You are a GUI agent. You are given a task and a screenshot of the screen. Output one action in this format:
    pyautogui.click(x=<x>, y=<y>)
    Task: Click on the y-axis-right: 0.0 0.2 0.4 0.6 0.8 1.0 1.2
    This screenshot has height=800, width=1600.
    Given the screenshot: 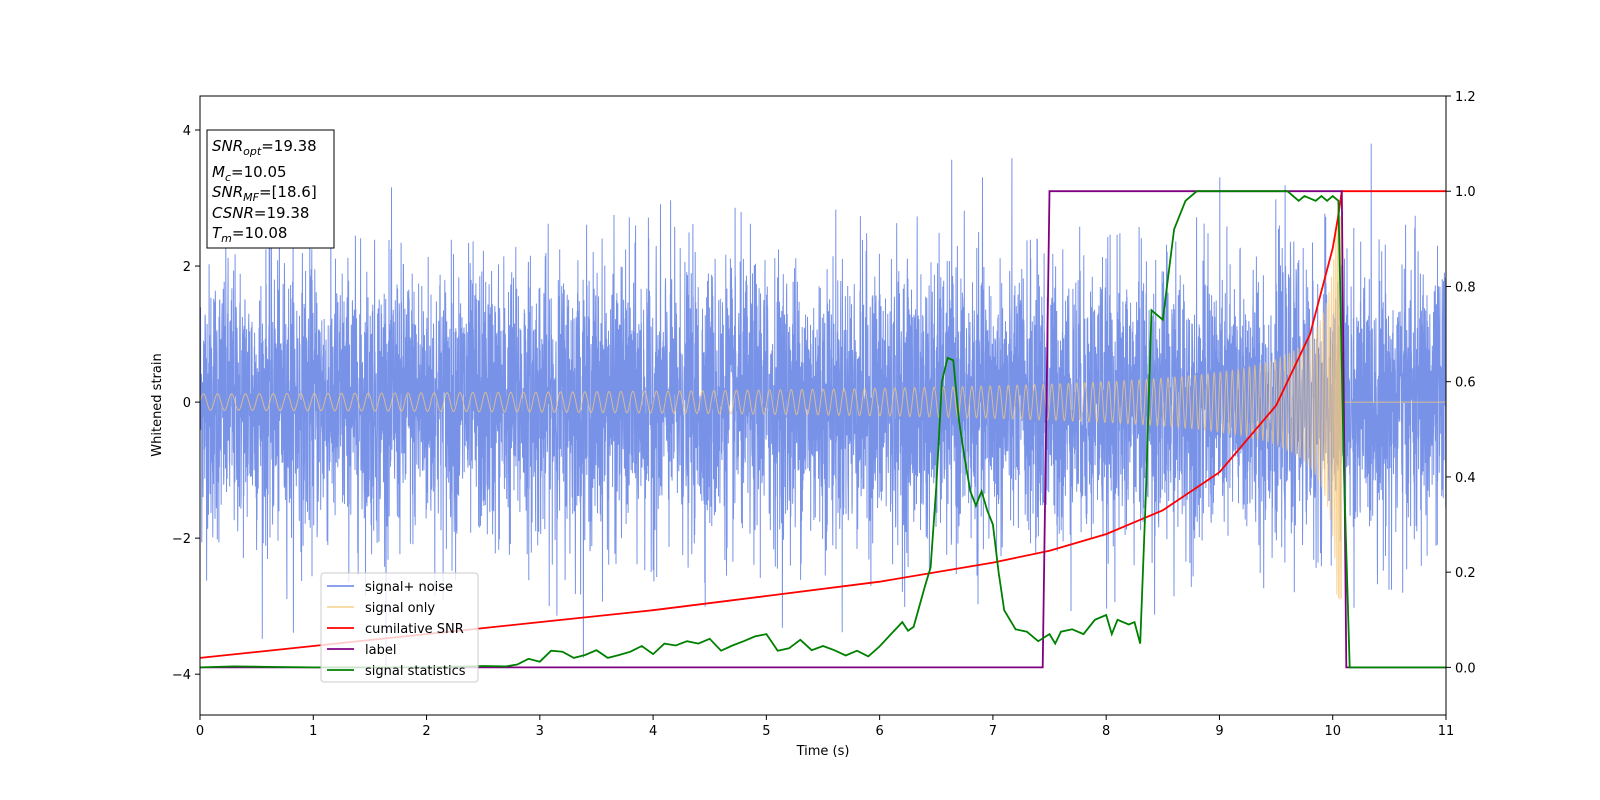 What is the action you would take?
    pyautogui.click(x=1461, y=383)
    